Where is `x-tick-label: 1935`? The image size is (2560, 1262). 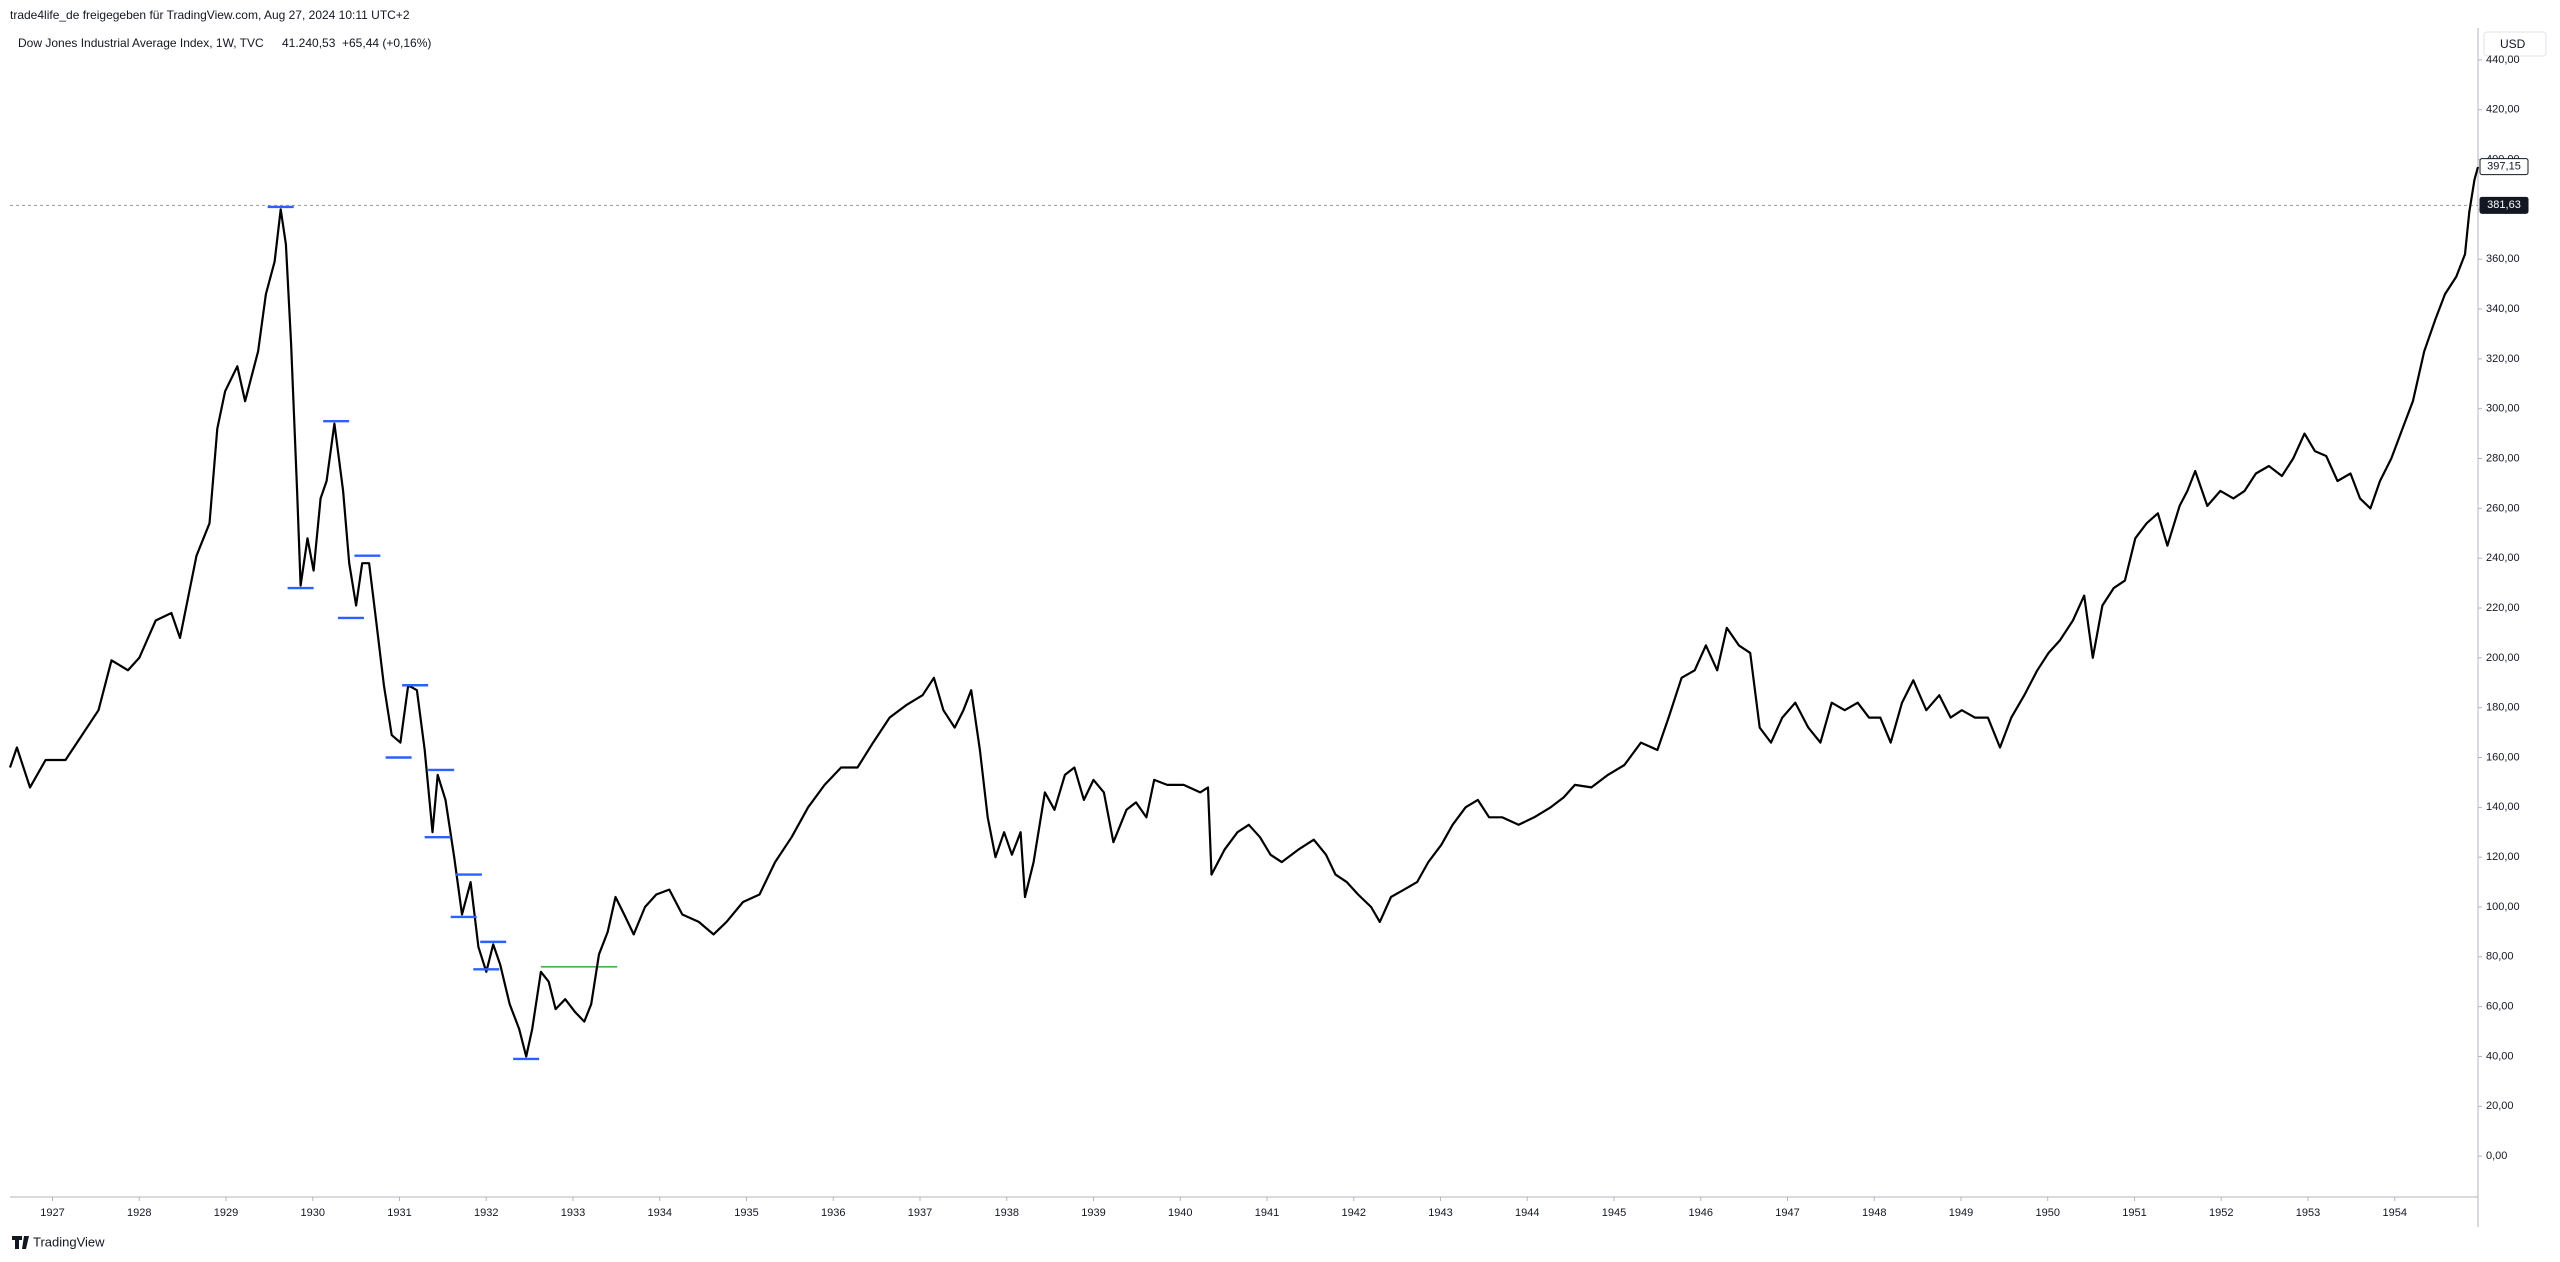
x-tick-label: 1935 is located at coordinates (746, 1213).